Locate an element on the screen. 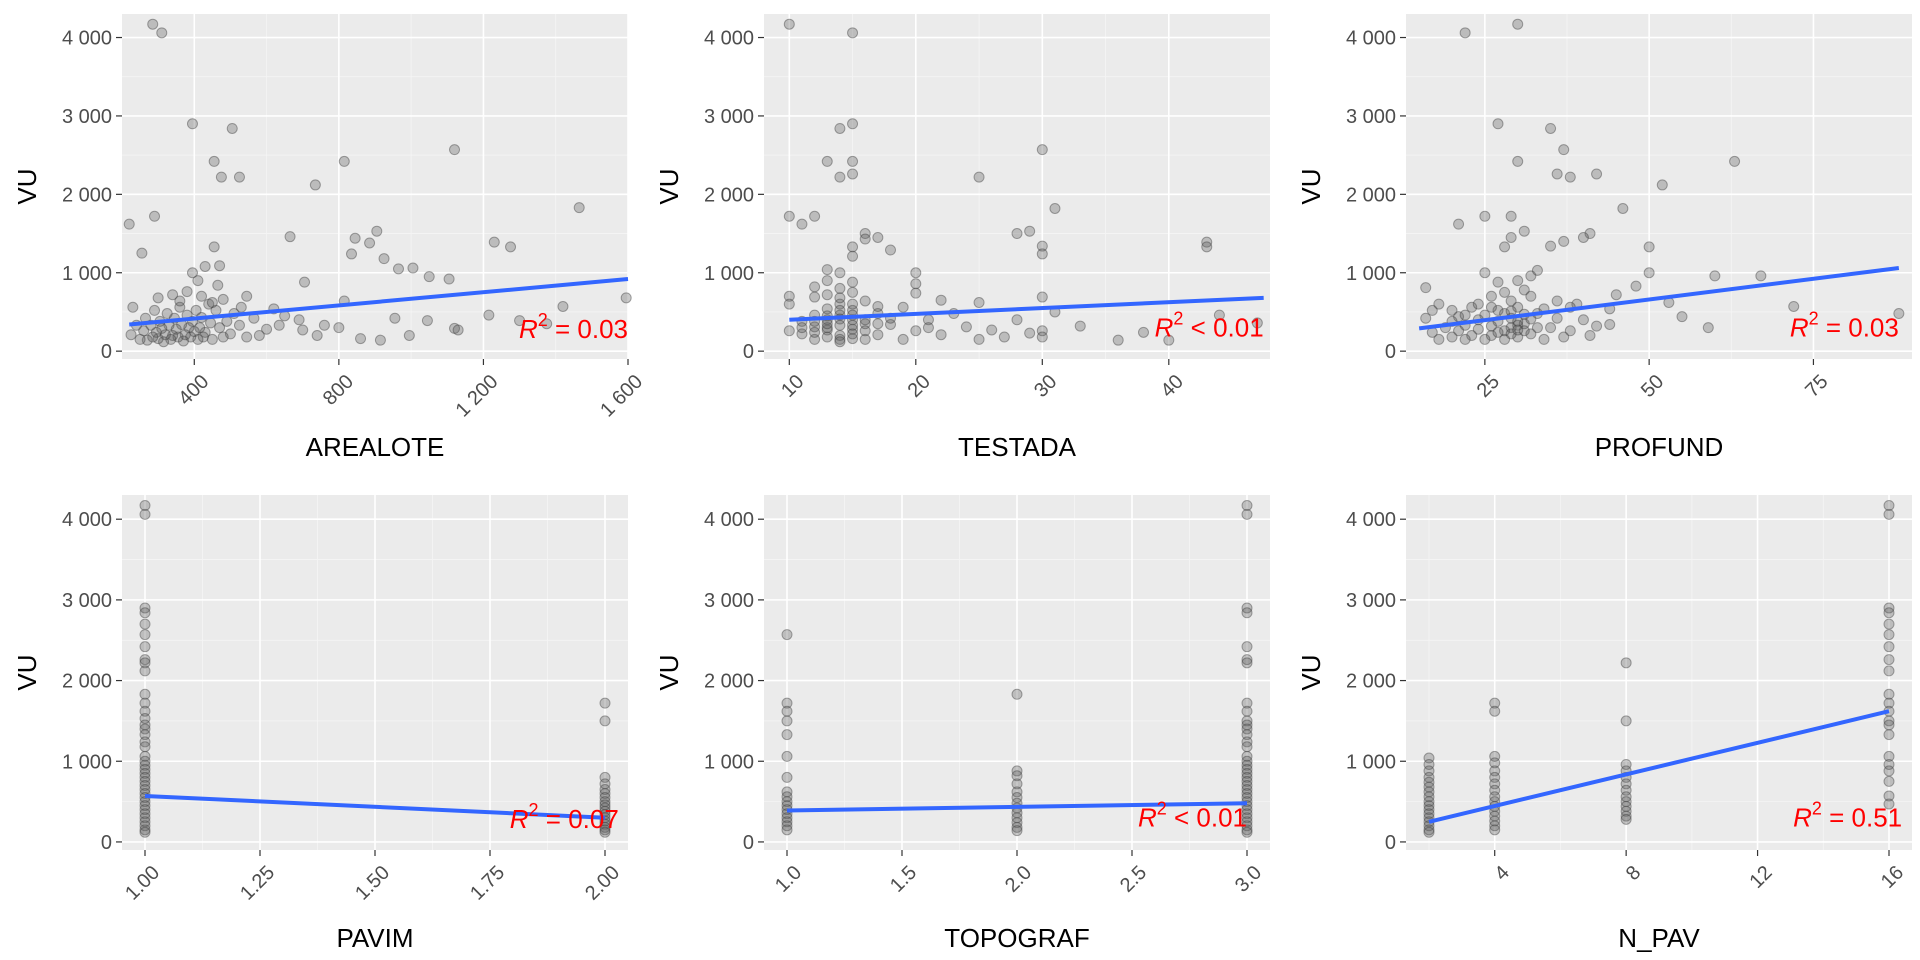 The height and width of the screenshot is (960, 1920). x-axis-title: PROFUND is located at coordinates (1659, 447).